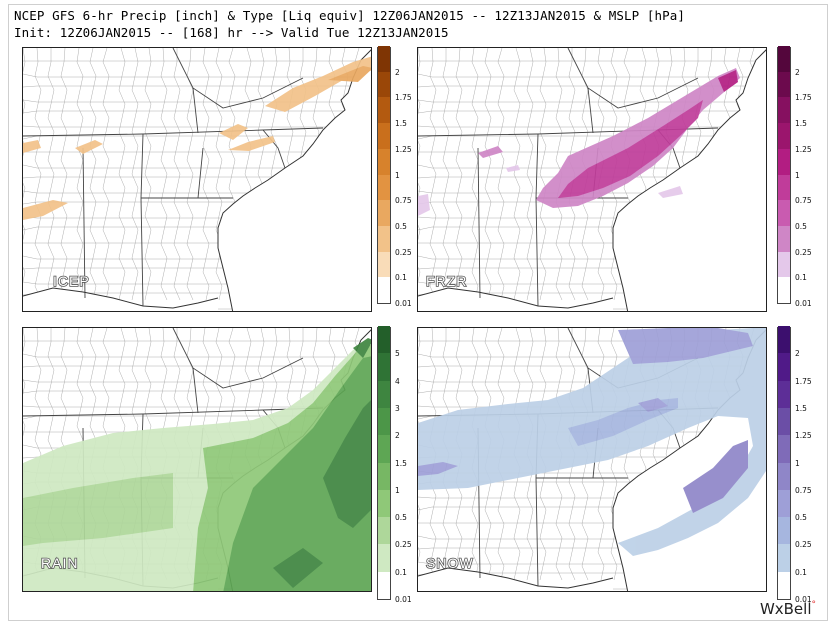 The height and width of the screenshot is (630, 838). I want to click on icep-colorbar, so click(384, 174).